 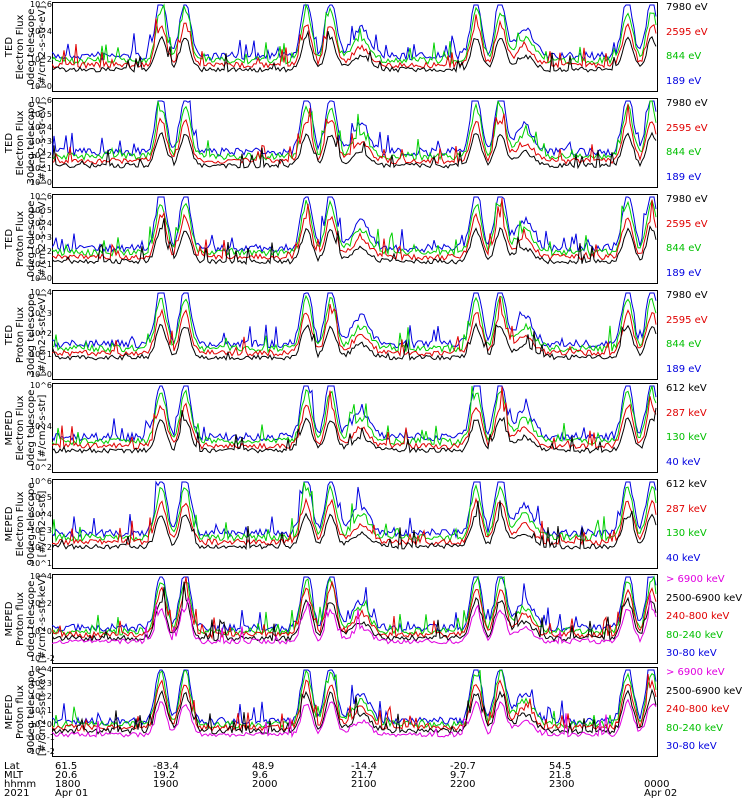 What do you see at coordinates (463, 766) in the screenshot?
I see `x-axis-lat-value: -20.7` at bounding box center [463, 766].